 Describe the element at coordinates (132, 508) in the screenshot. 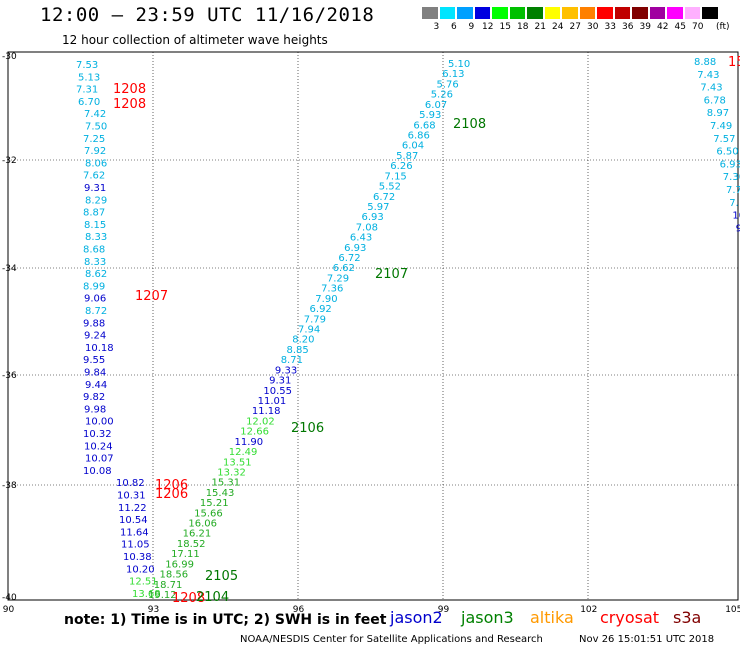

I see `track-value: 11.22` at that location.